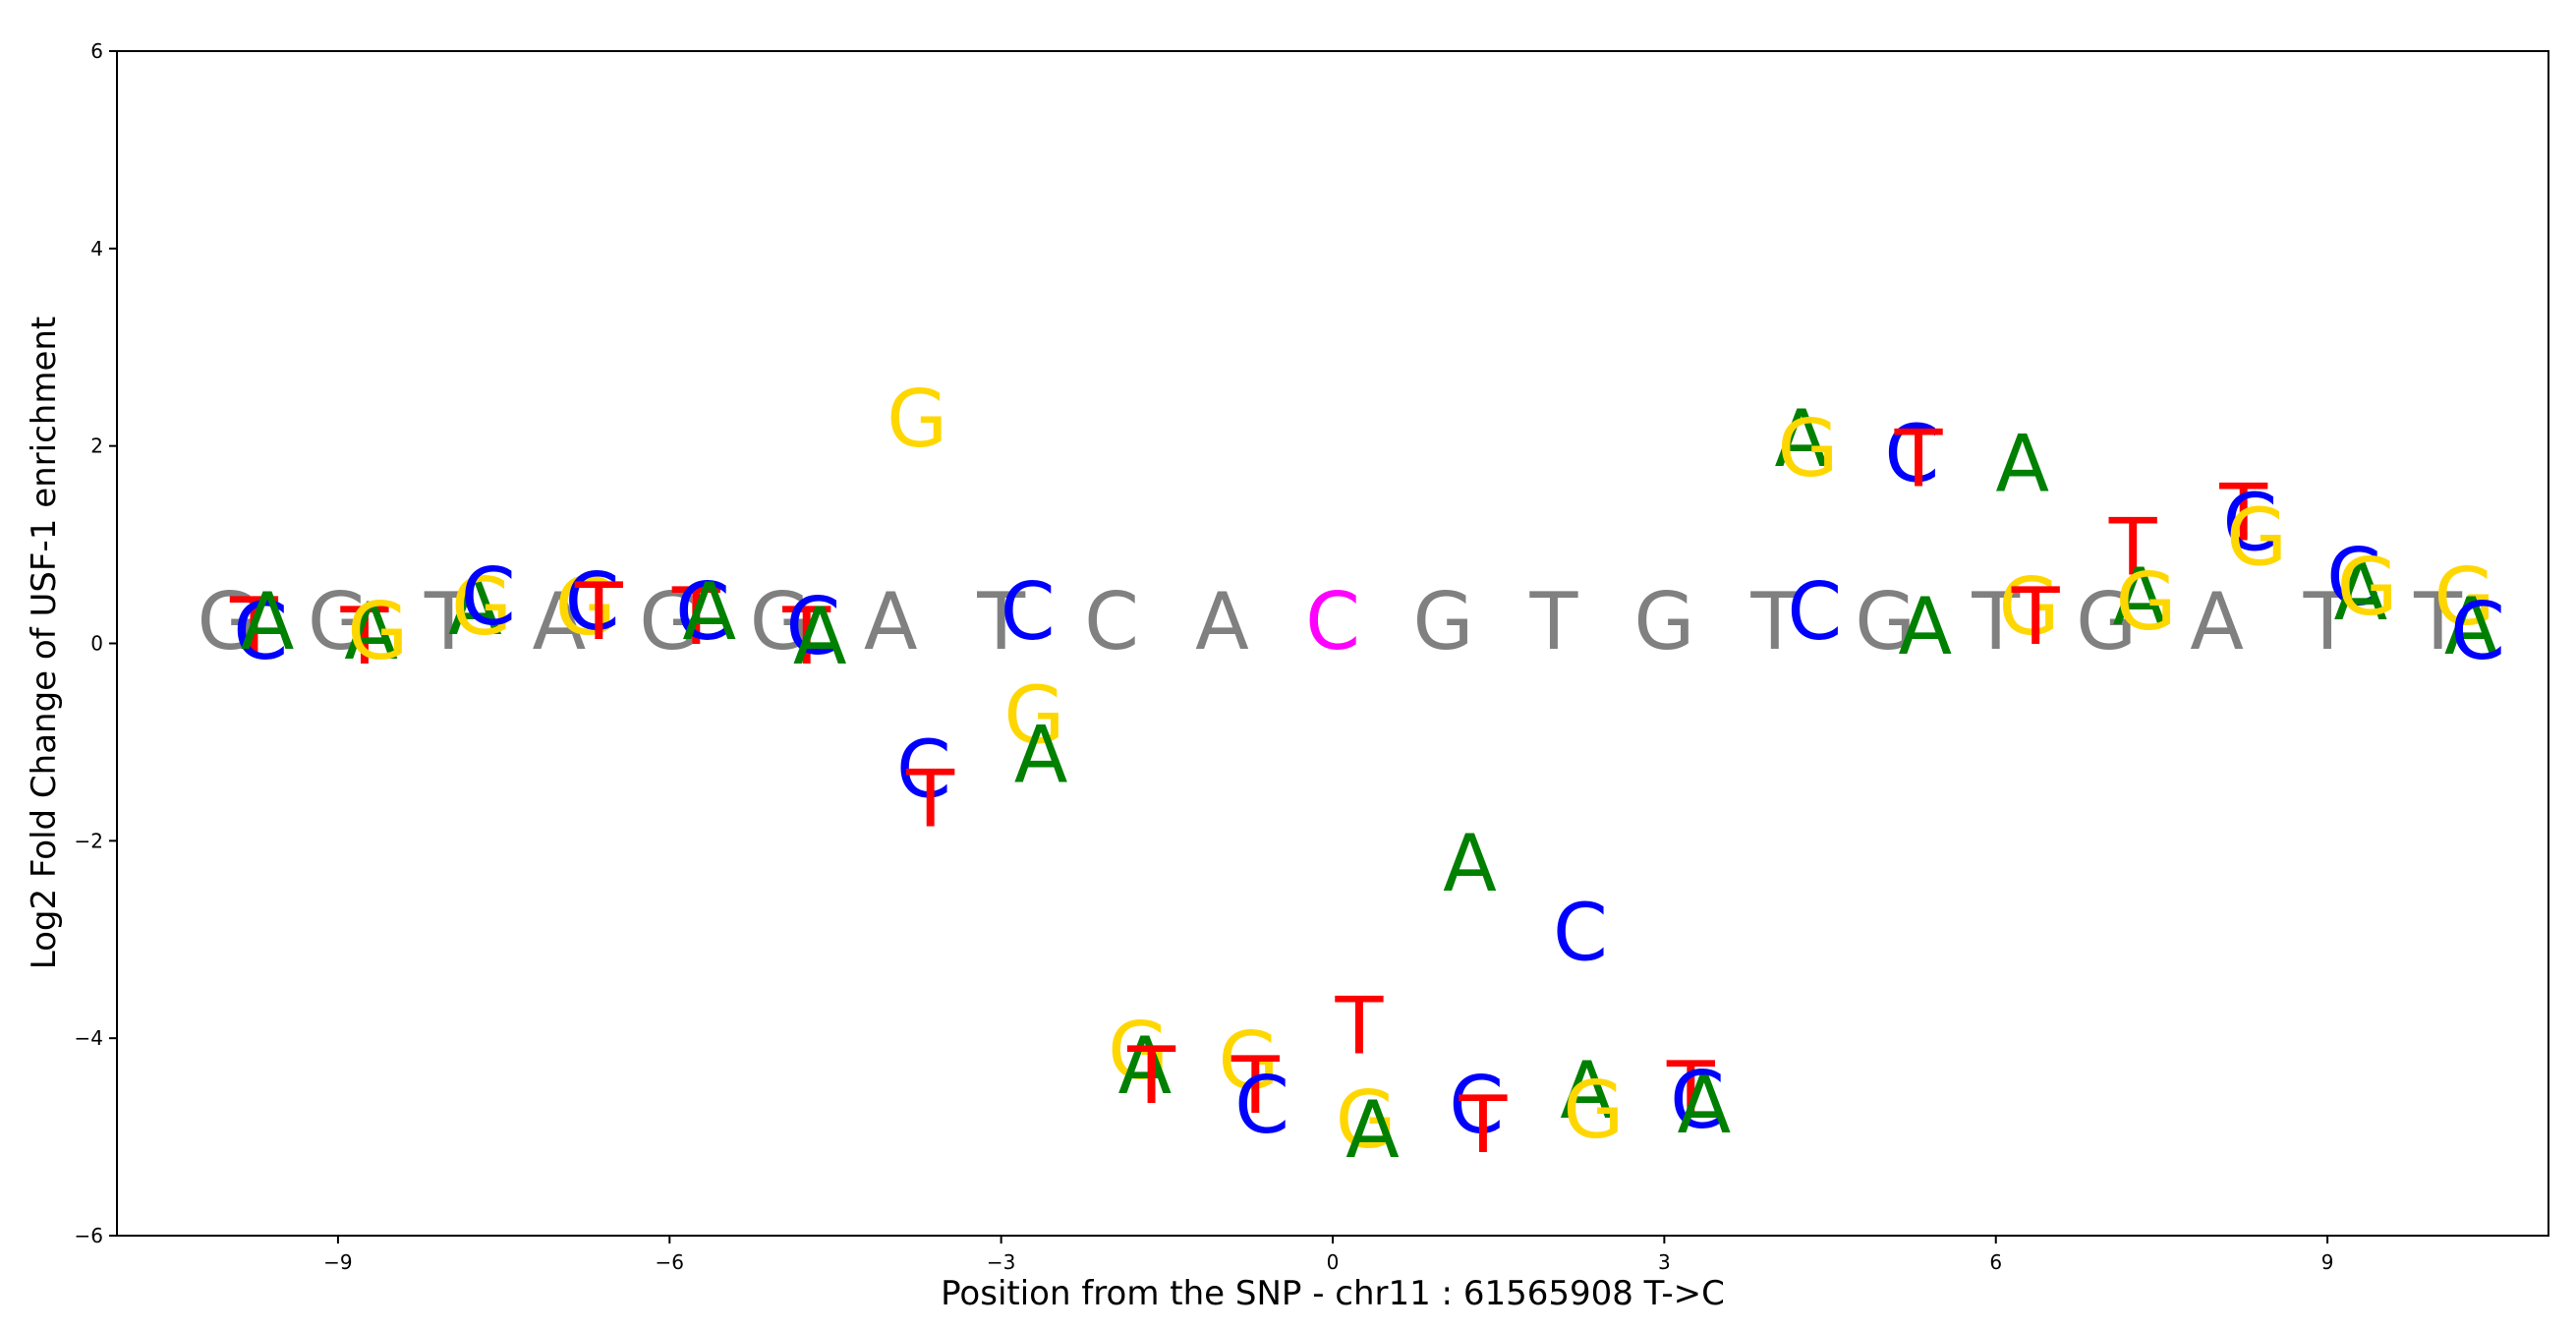  What do you see at coordinates (1112, 621) in the screenshot?
I see `reference-base-letter: C` at bounding box center [1112, 621].